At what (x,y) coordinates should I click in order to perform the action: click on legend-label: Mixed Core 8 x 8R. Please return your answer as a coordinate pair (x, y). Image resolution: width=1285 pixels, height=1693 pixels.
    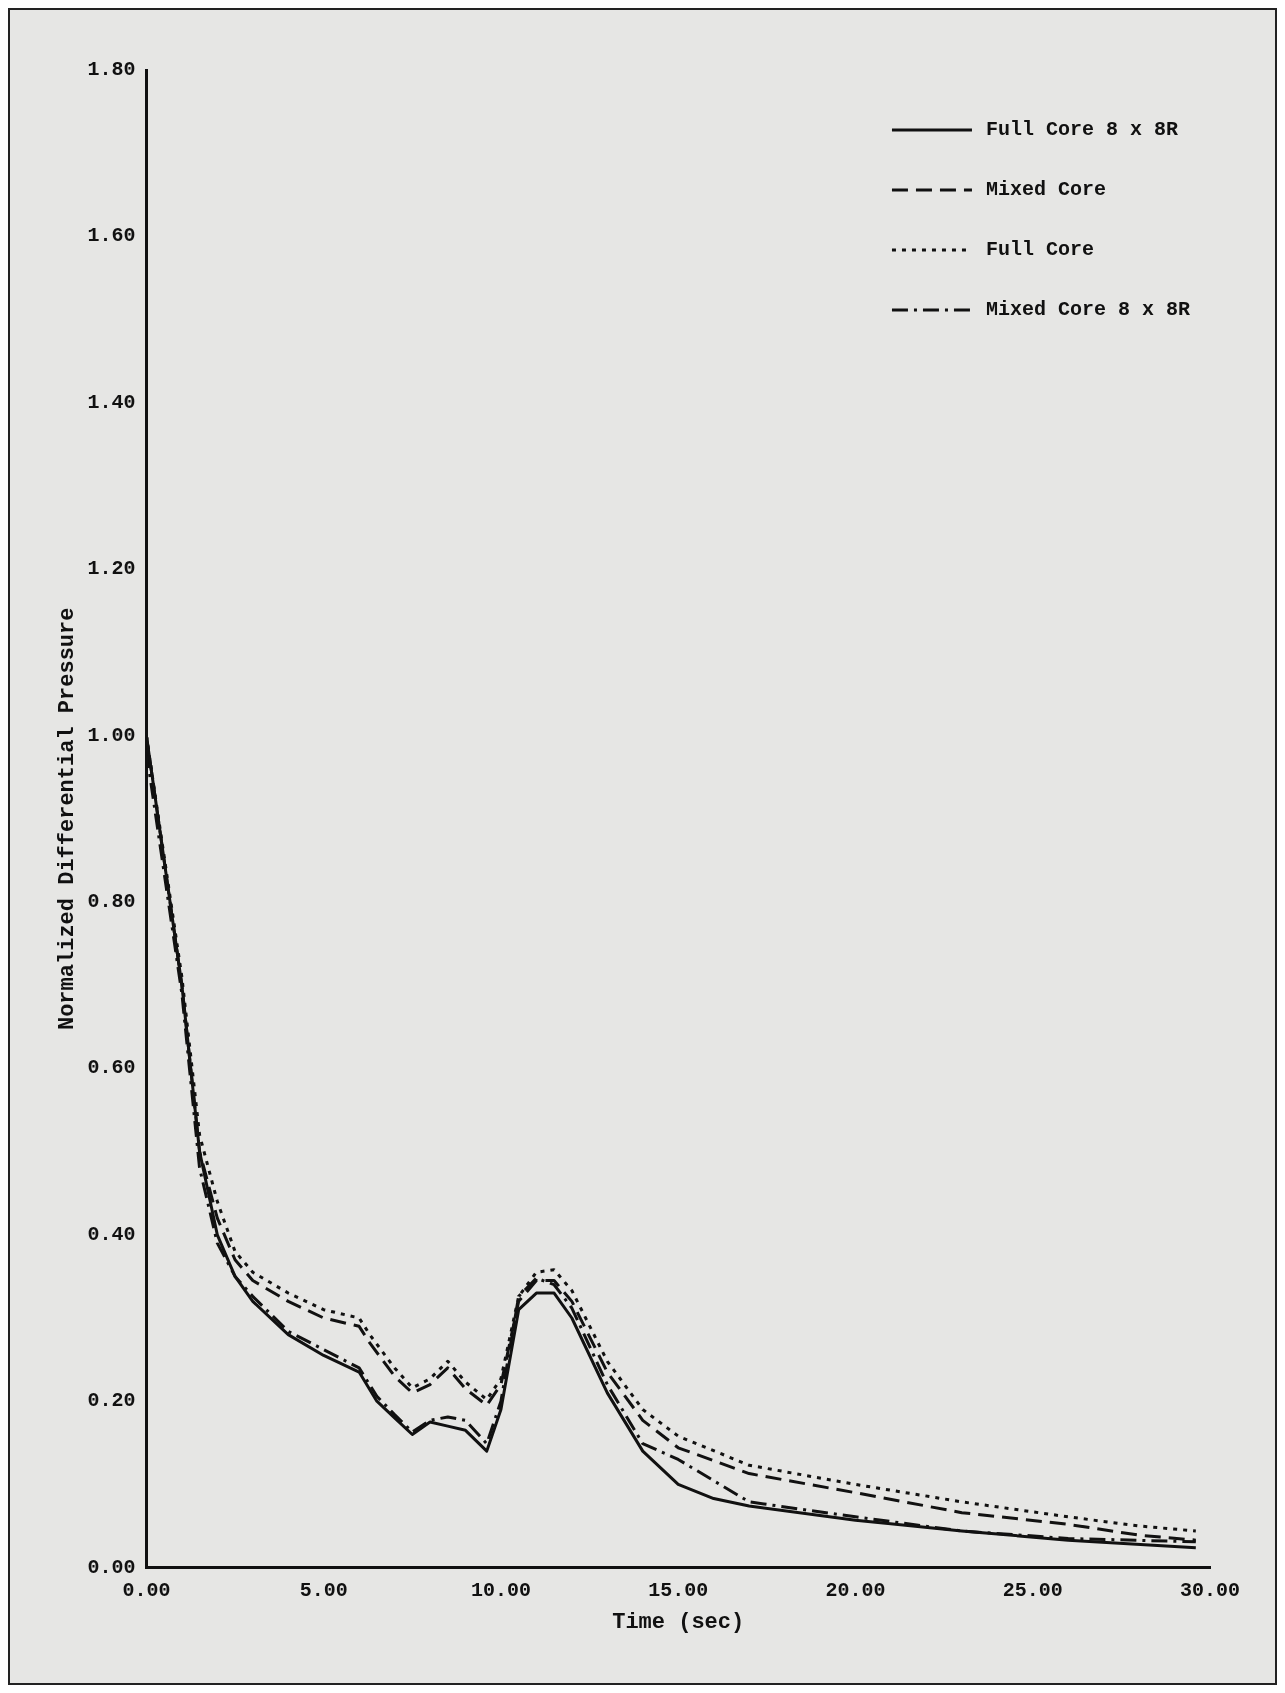
    Looking at the image, I should click on (1088, 310).